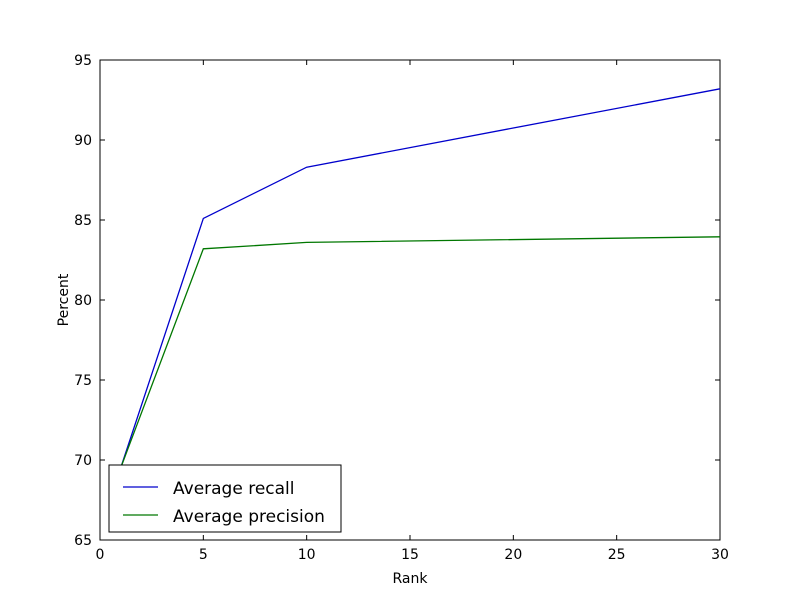  What do you see at coordinates (83, 541) in the screenshot?
I see `y-tick-label: 65` at bounding box center [83, 541].